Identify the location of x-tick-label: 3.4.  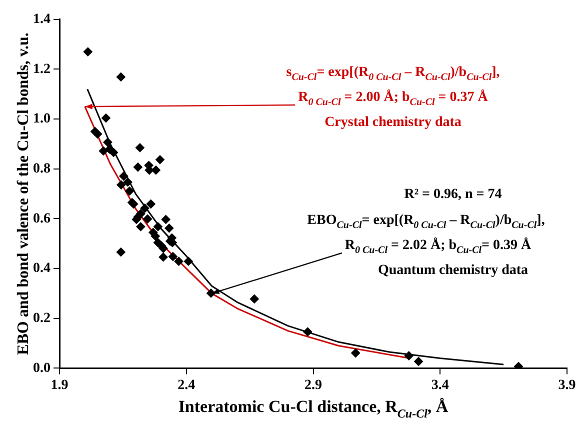
(440, 386).